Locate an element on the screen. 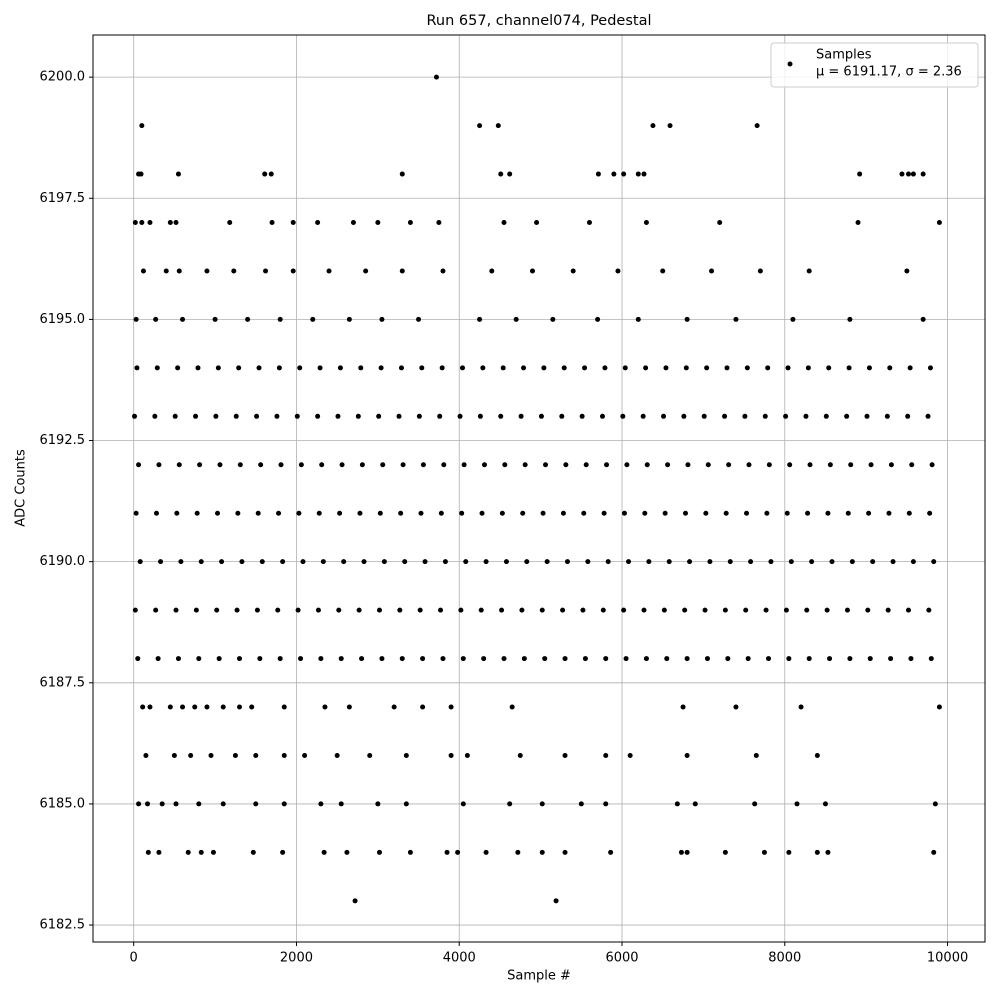 This screenshot has height=1004, width=1000. y-tick-label: 6195.0 is located at coordinates (63, 319).